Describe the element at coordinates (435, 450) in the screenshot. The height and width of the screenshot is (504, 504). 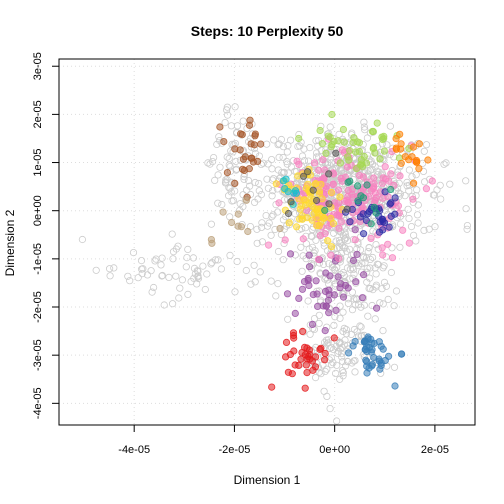
I see `x-tick-label: 2e-05` at that location.